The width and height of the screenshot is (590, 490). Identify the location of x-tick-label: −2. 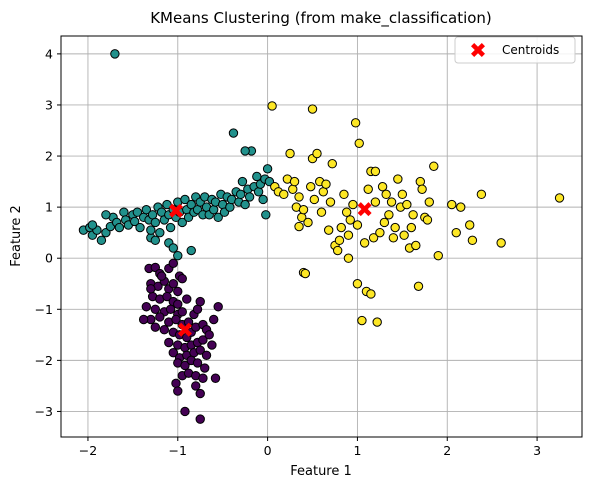
(88, 450).